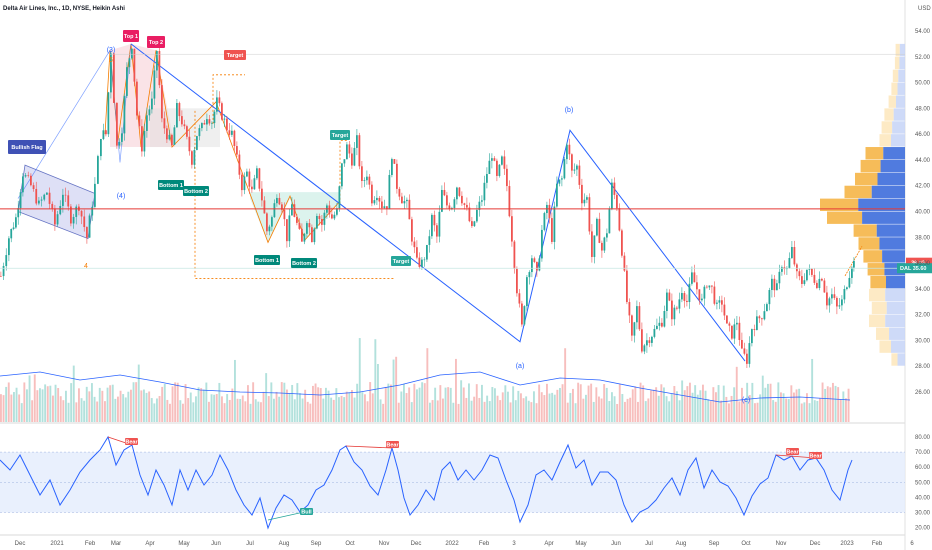  I want to click on price-tick-label-14: 54.00, so click(923, 32).